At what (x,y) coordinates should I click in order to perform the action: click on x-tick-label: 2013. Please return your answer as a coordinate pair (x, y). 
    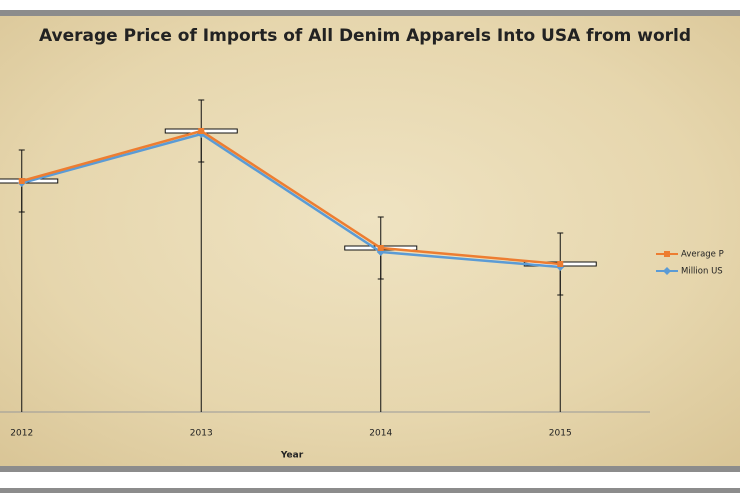
    Looking at the image, I should click on (201, 434).